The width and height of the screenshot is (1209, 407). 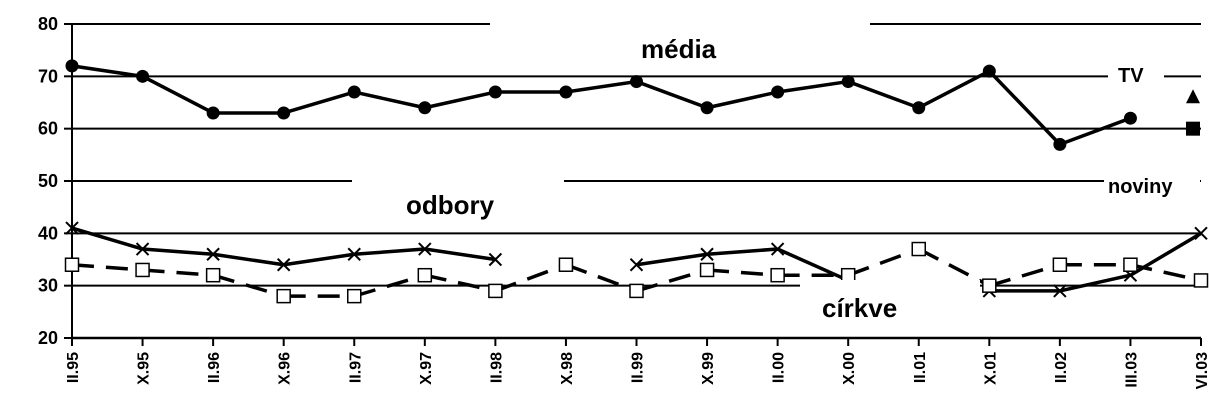 What do you see at coordinates (990, 368) in the screenshot?
I see `x-tick-label-13: X.01` at bounding box center [990, 368].